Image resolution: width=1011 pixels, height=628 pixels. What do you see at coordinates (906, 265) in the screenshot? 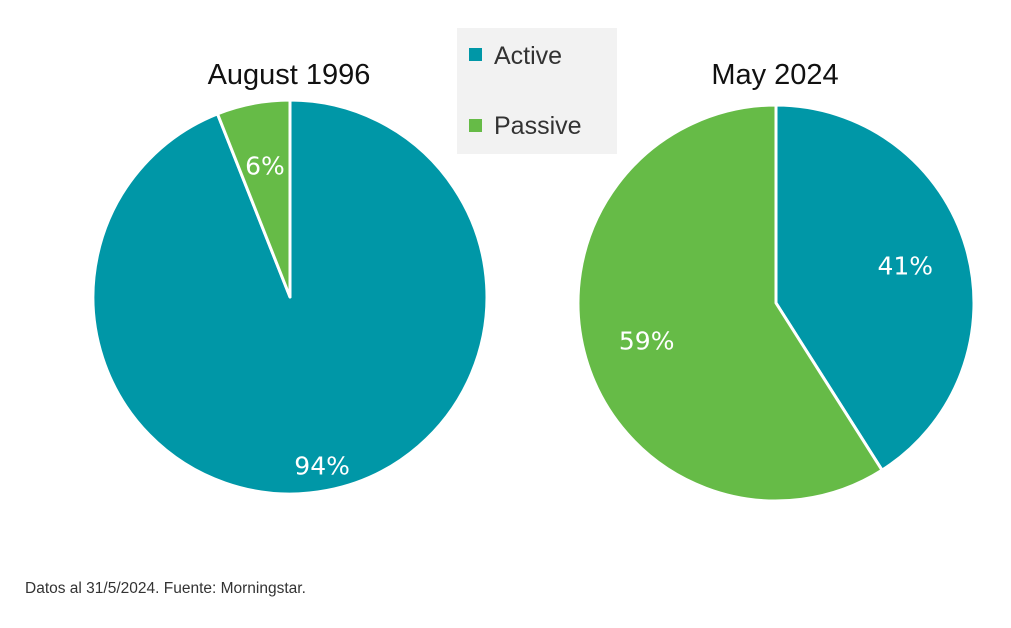
I see `slice-label-active: 41%` at bounding box center [906, 265].